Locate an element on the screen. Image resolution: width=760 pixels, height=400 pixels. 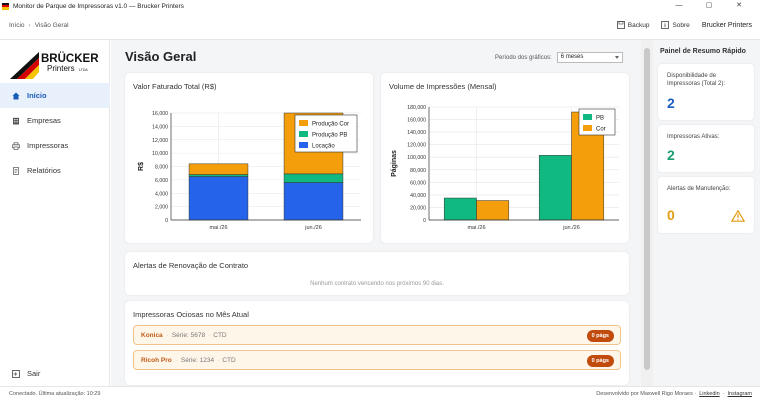
sidebar-item-empresas: Empresas is located at coordinates (55, 120).